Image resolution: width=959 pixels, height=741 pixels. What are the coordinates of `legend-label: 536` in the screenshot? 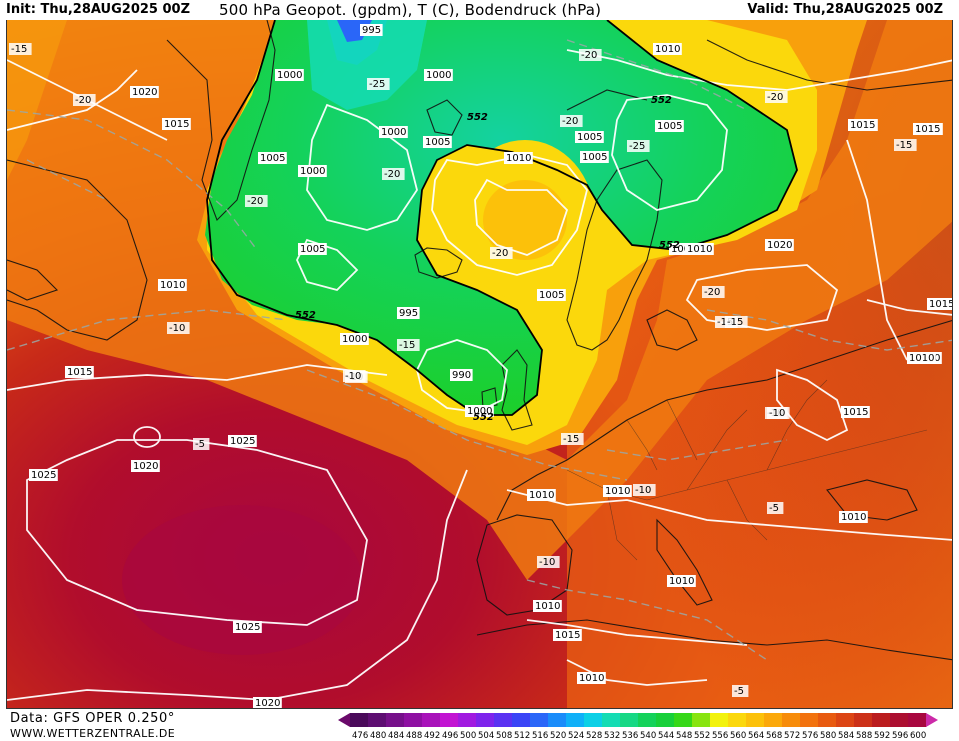 It's located at (630, 735).